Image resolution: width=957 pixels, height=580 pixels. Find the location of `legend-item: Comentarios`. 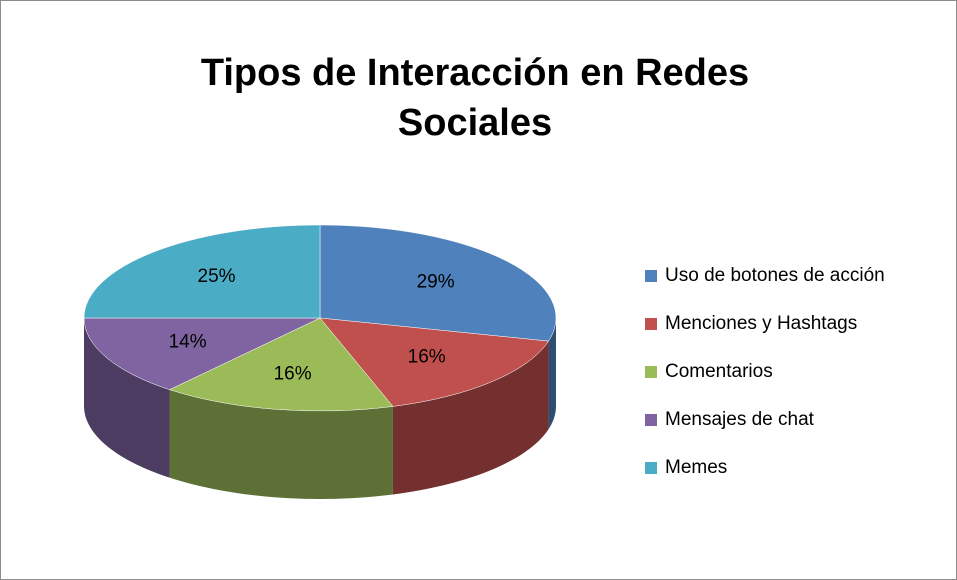

legend-item: Comentarios is located at coordinates (765, 372).